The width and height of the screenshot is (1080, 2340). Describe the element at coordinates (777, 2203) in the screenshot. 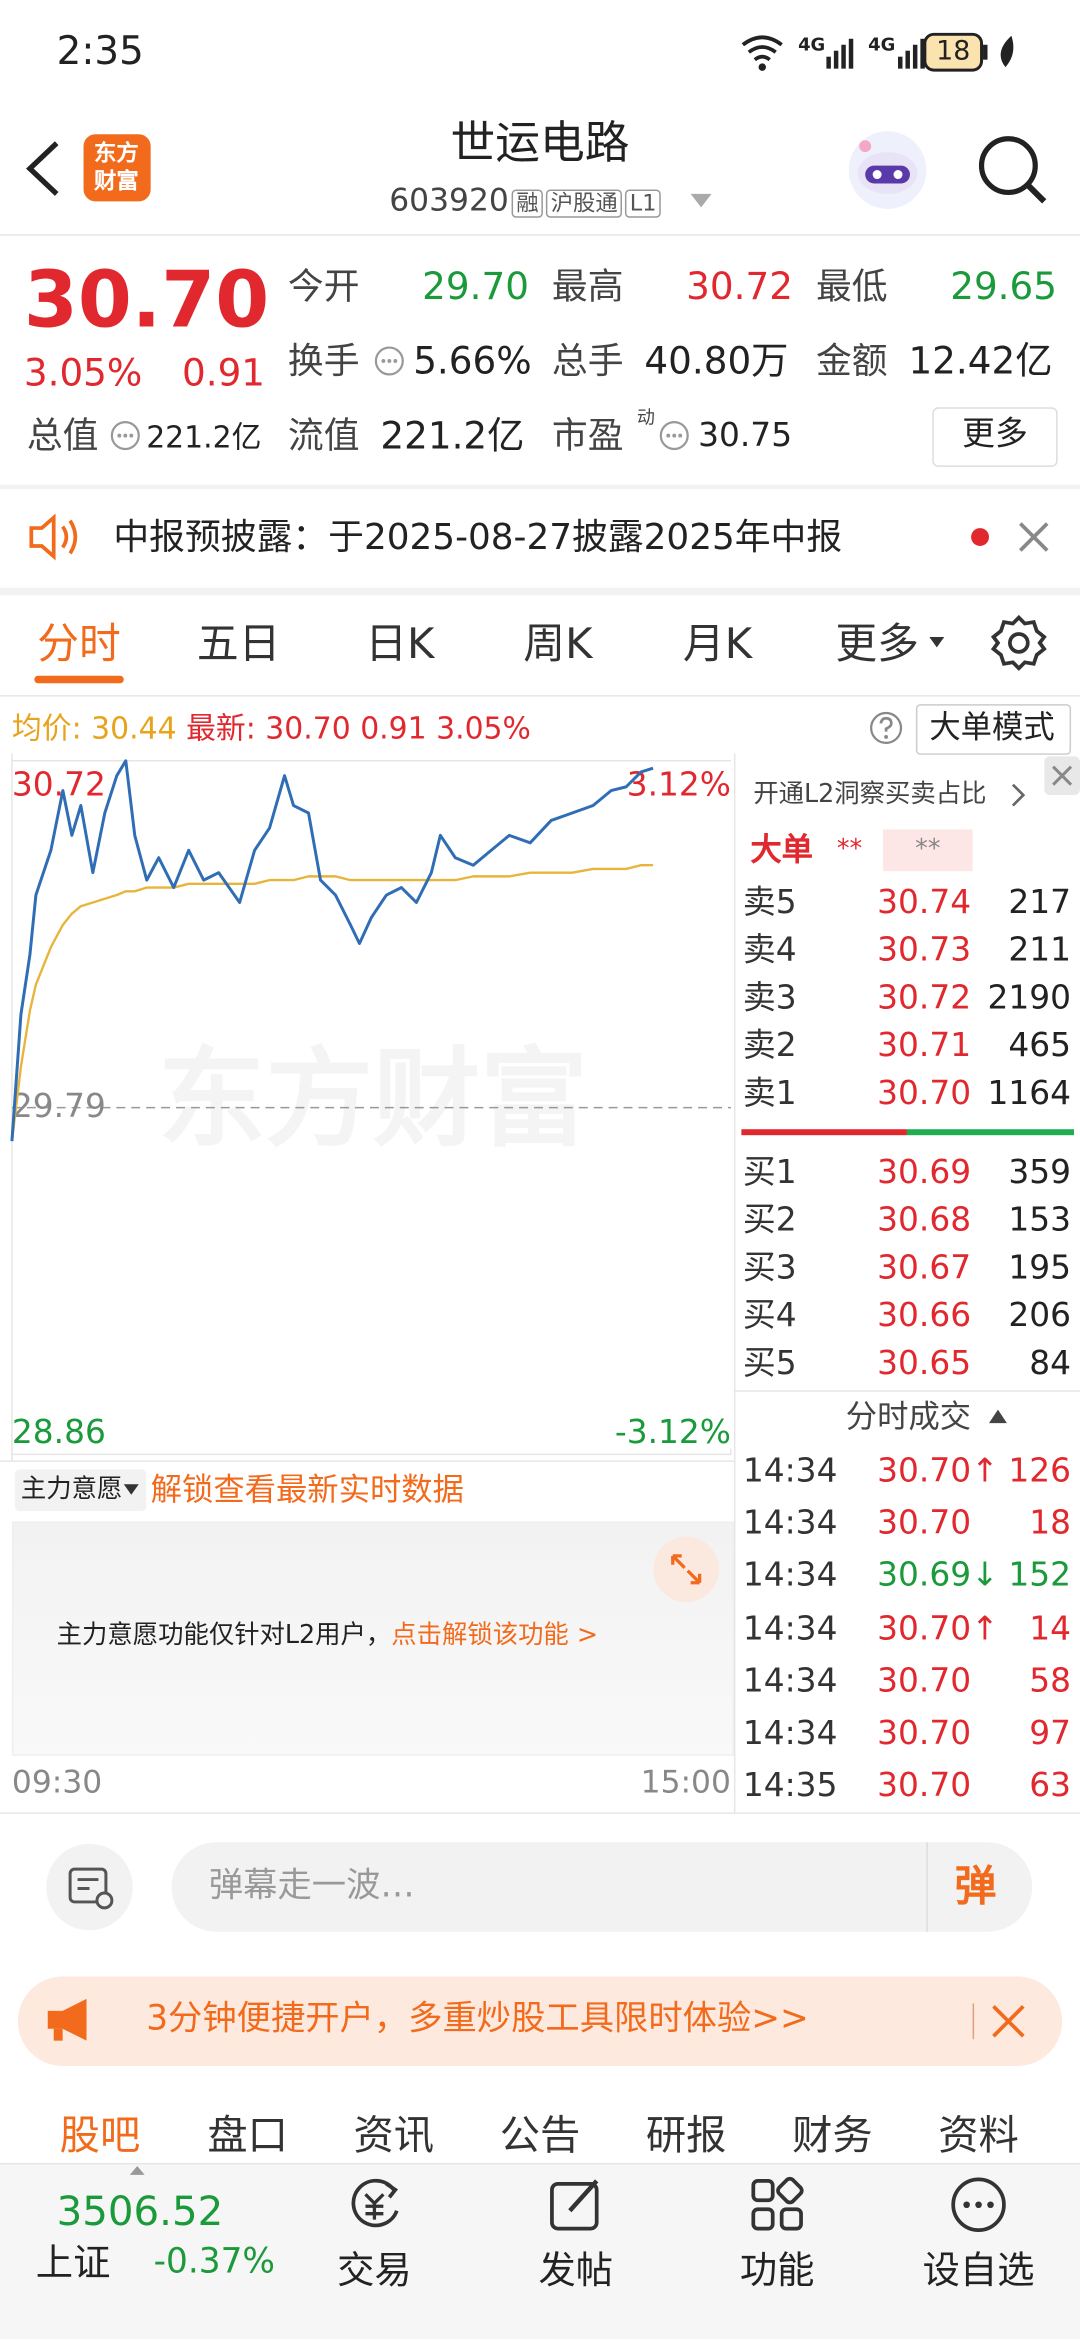

I see `function-icon` at that location.